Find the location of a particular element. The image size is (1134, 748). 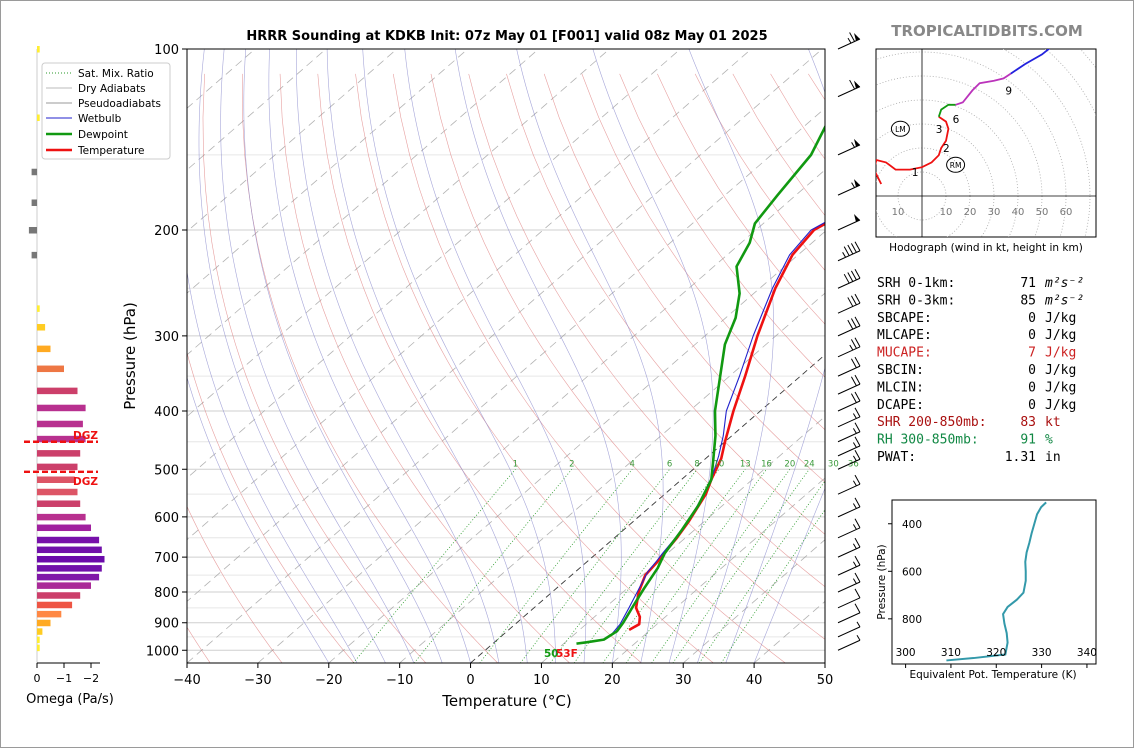

omega-xlabel: Omega (Pa/s) is located at coordinates (70, 699).